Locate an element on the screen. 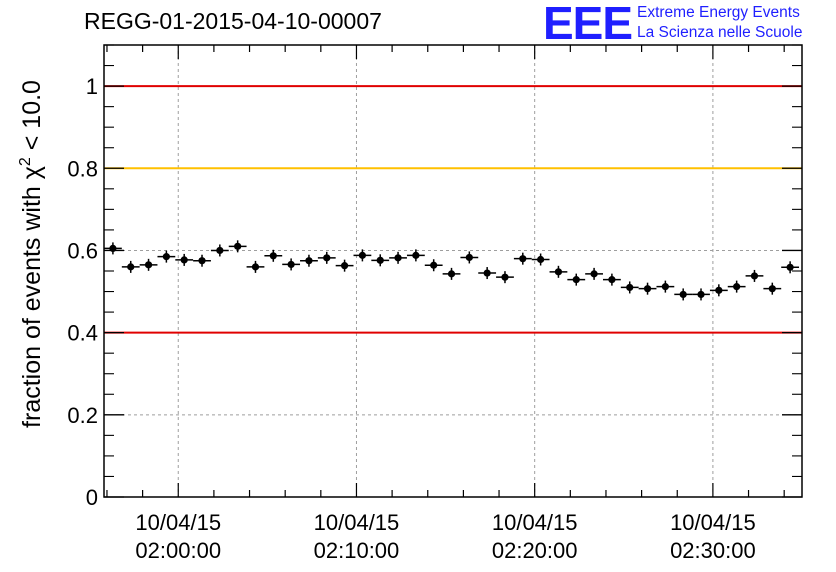  logo-line-2: La Scienza nelle Scuole is located at coordinates (720, 32).